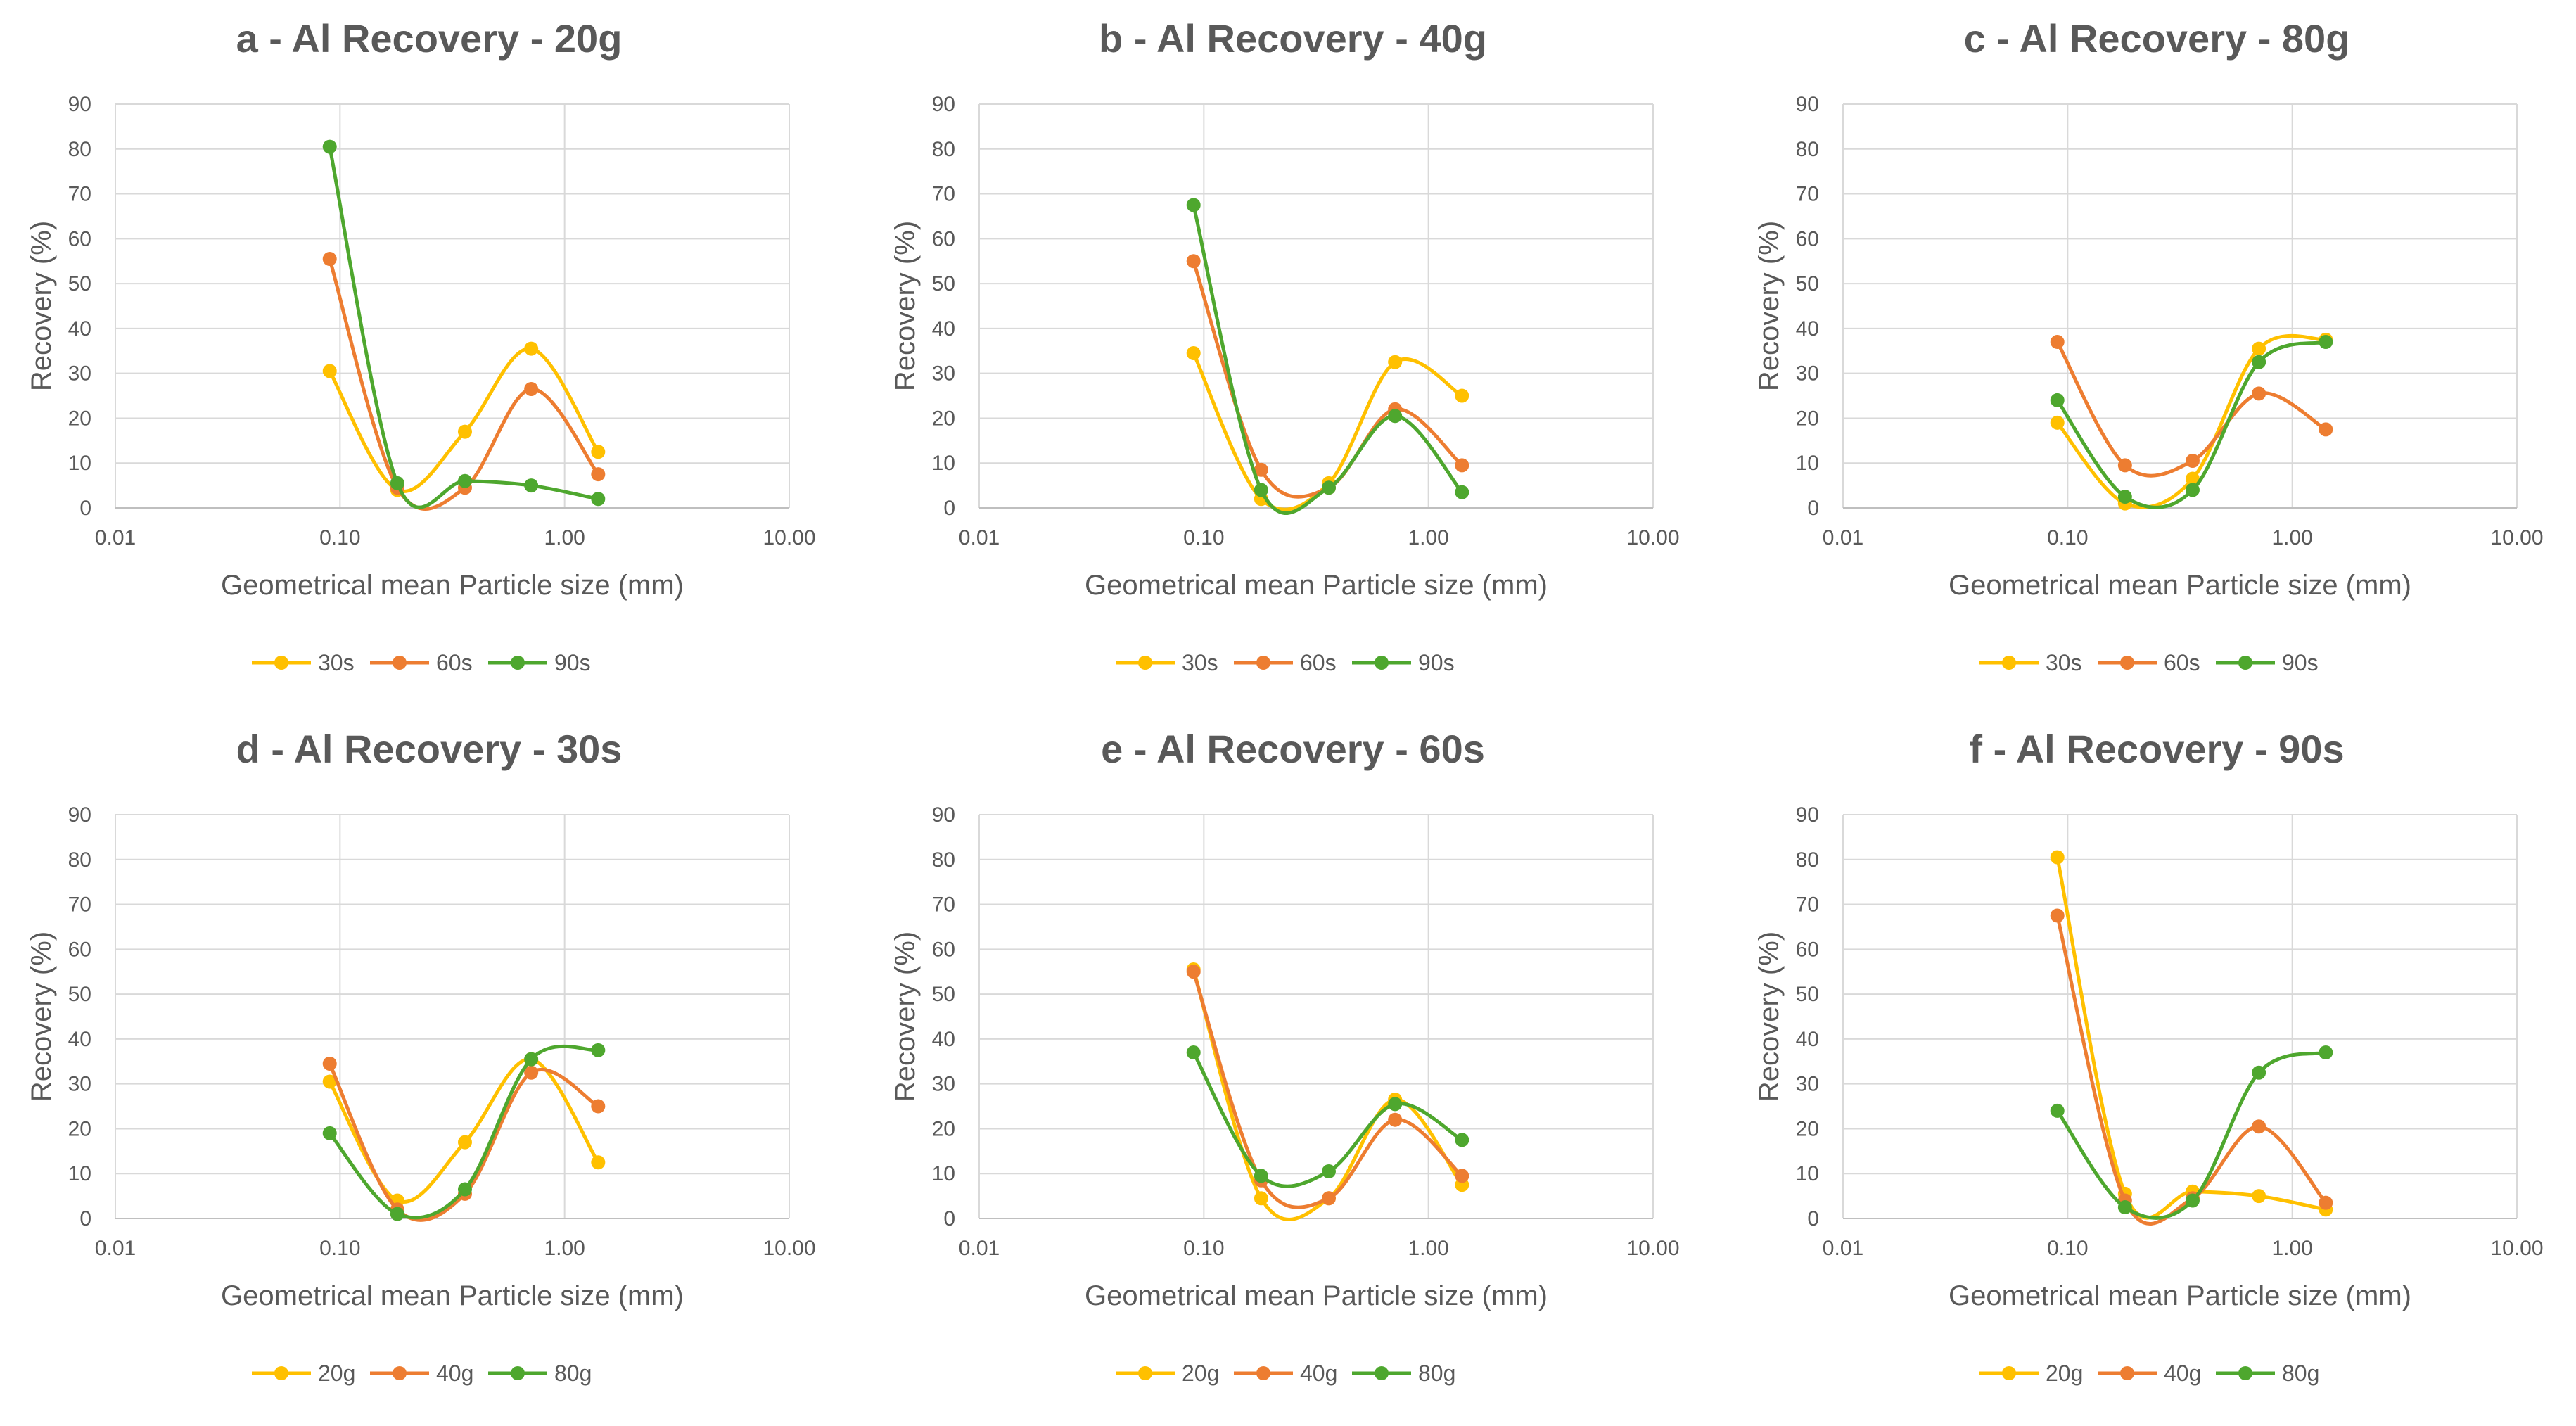 The width and height of the screenshot is (2576, 1426). Describe the element at coordinates (79, 994) in the screenshot. I see `y-tick-label: 50` at that location.